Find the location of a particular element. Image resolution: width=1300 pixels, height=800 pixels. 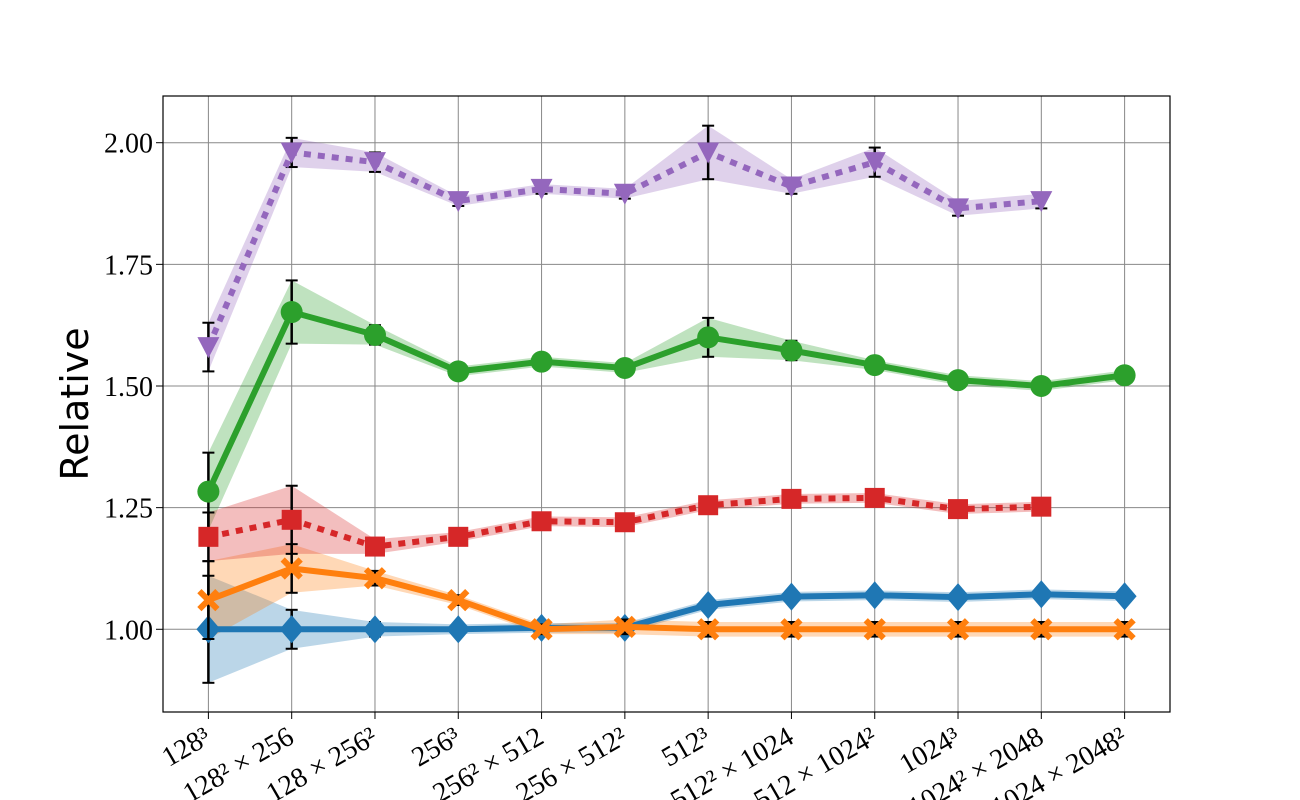

y-axis-label: Relative is located at coordinates (75, 403).